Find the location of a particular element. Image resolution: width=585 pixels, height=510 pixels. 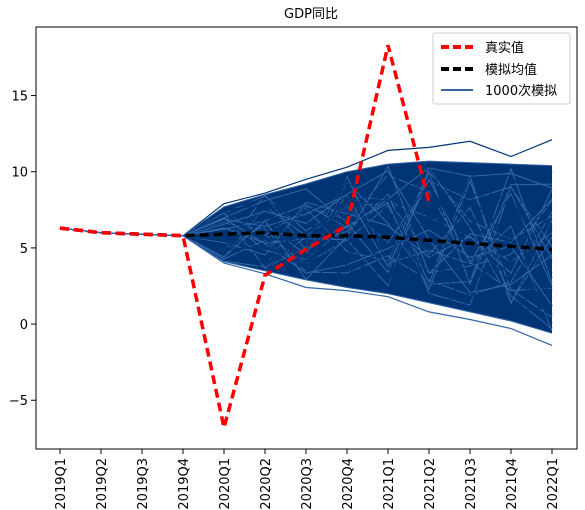

x-tick-label: 2020Q2 is located at coordinates (266, 484).